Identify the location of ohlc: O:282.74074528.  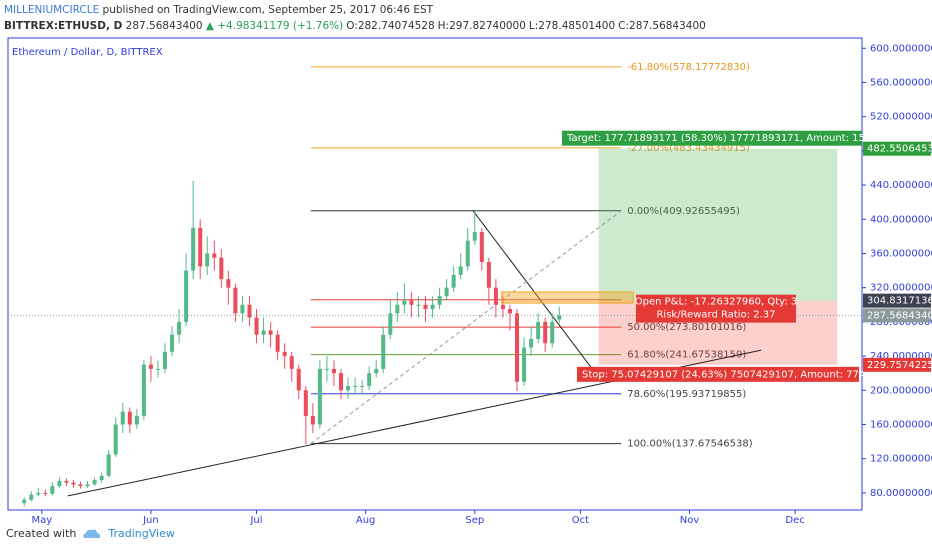
(390, 26).